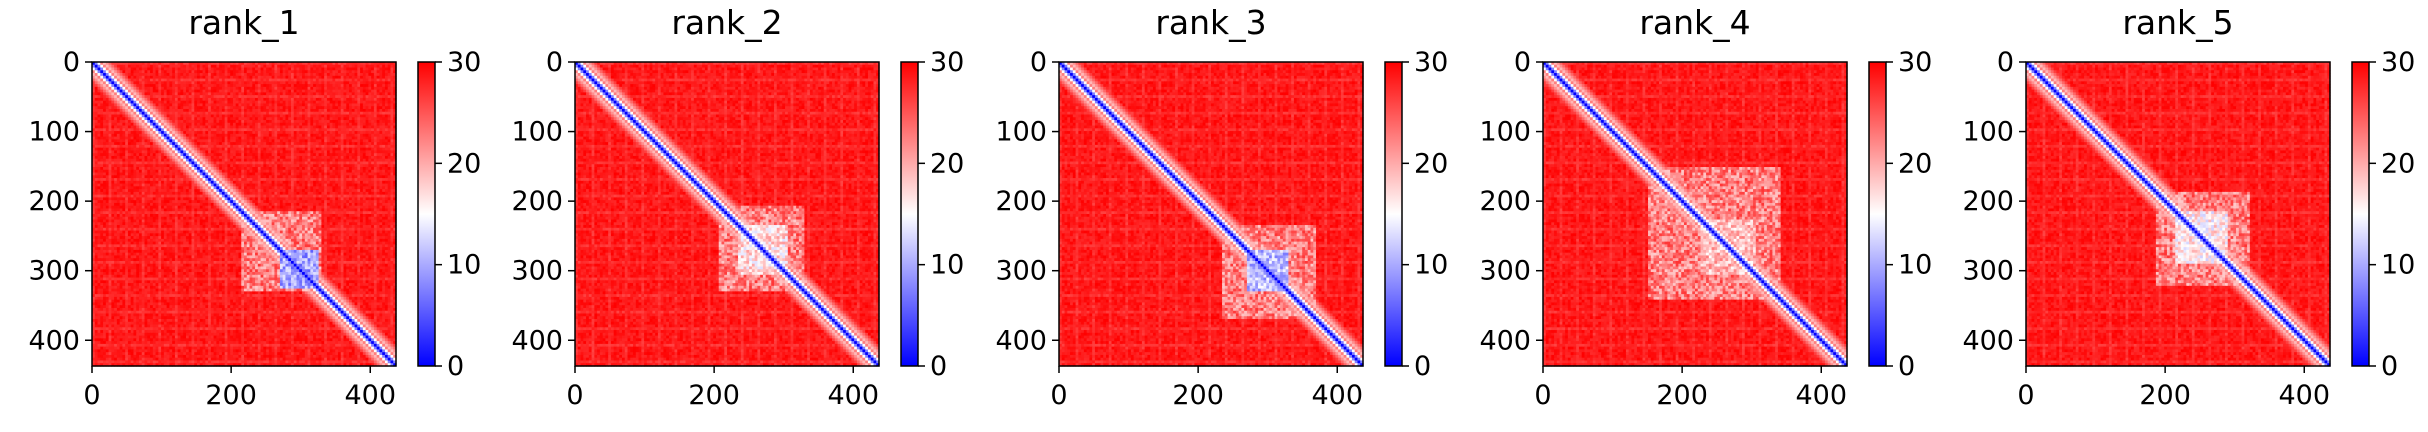 This screenshot has width=2428, height=432. I want to click on chart-title: rank_2, so click(726, 22).